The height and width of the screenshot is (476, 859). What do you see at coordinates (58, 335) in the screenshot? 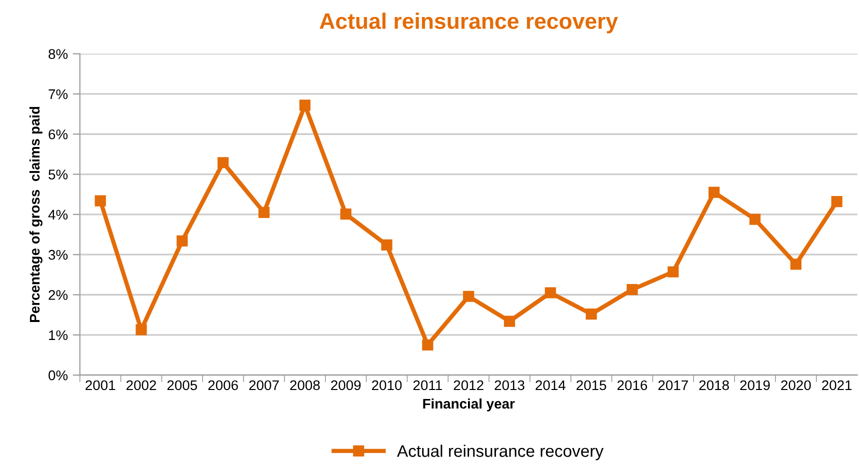
I see `y-tick-label: 1%` at bounding box center [58, 335].